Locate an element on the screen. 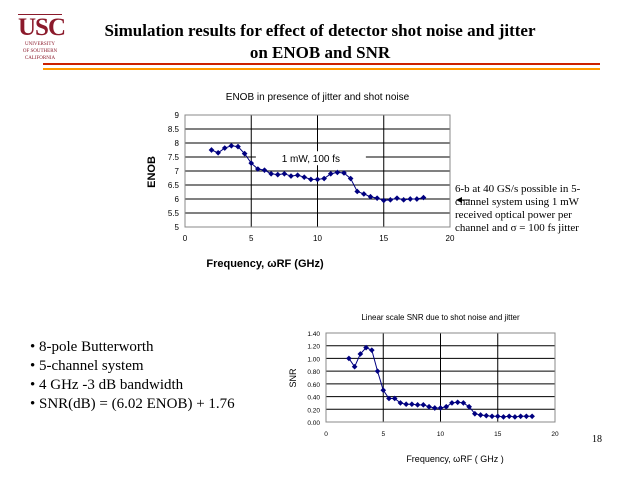 This screenshot has height=480, width=640. logo-subtext-3: CALIFORNIA is located at coordinates (40, 58).